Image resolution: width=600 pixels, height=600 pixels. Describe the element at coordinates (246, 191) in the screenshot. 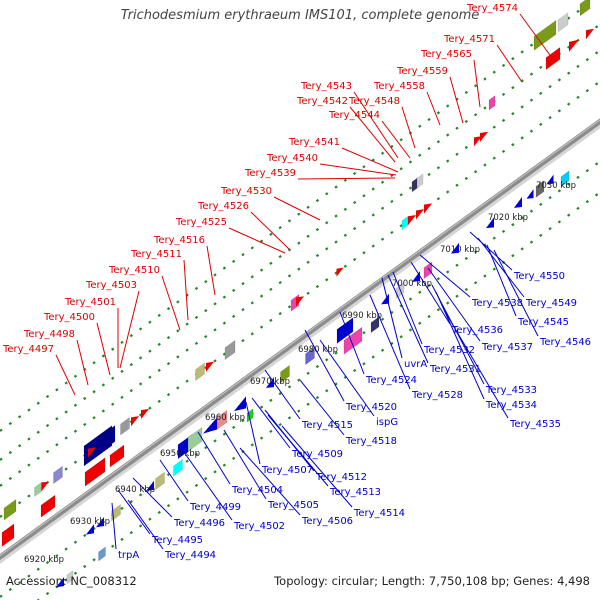

I see `top-gene-label: Tery_4530` at that location.